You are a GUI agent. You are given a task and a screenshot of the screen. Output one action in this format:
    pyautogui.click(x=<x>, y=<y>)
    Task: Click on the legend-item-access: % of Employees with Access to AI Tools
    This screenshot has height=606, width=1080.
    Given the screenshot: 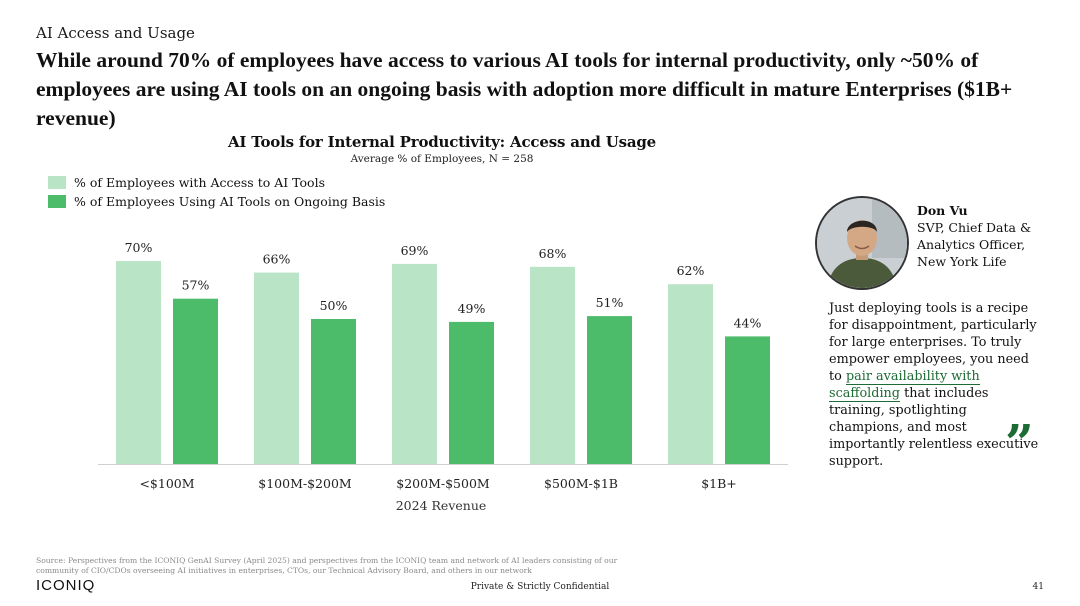 What is the action you would take?
    pyautogui.click(x=216, y=182)
    